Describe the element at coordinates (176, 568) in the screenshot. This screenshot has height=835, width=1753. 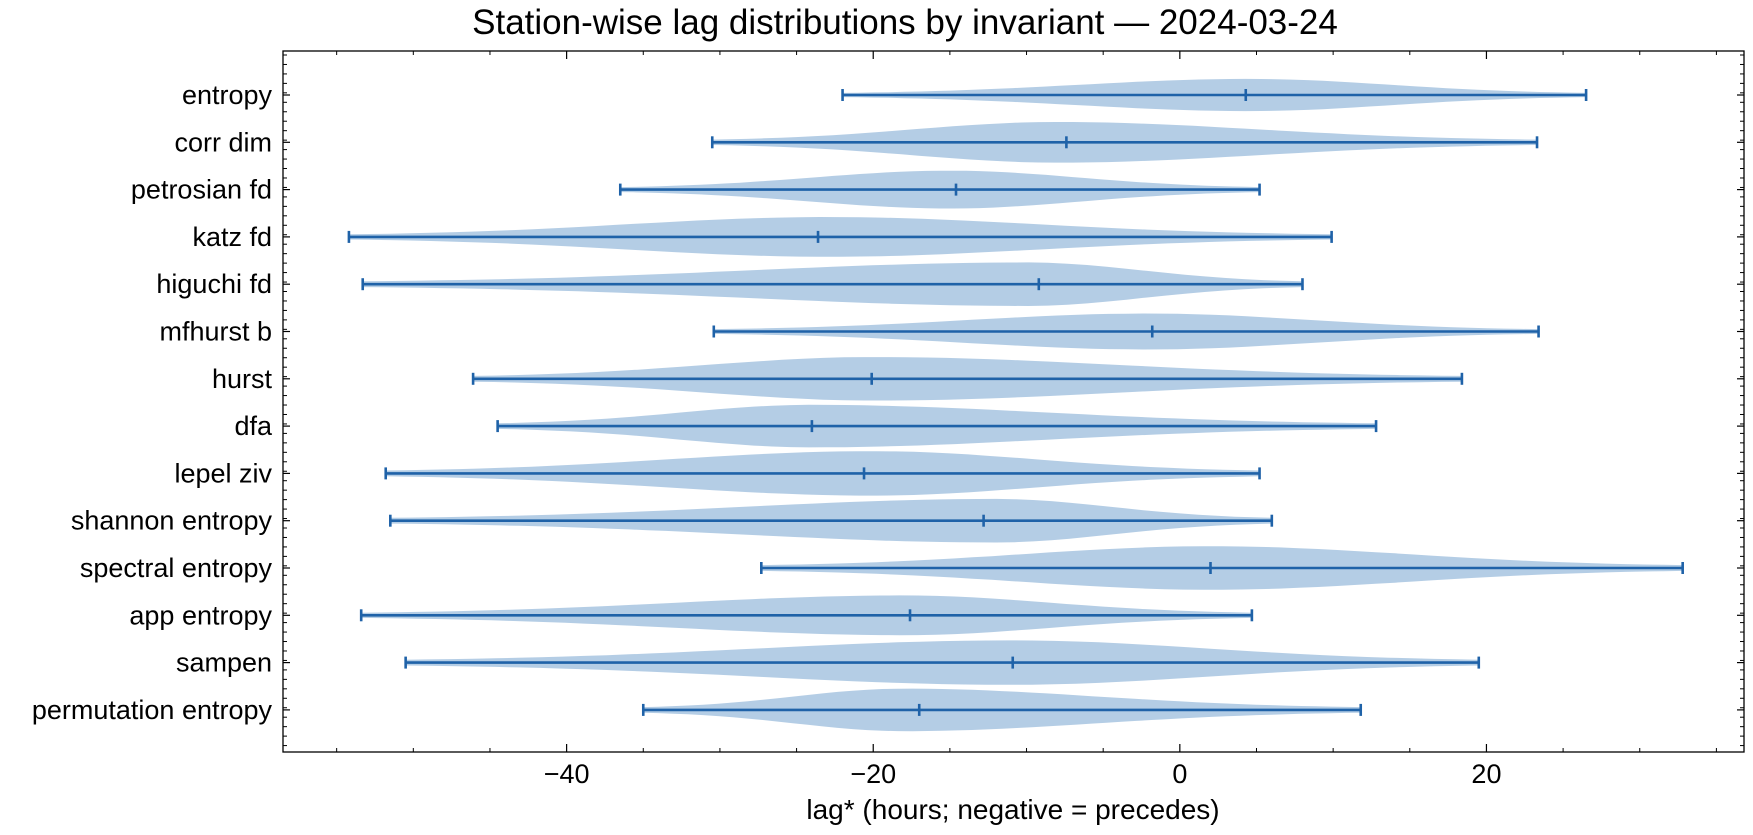
I see `category-label: spectral entropy` at that location.